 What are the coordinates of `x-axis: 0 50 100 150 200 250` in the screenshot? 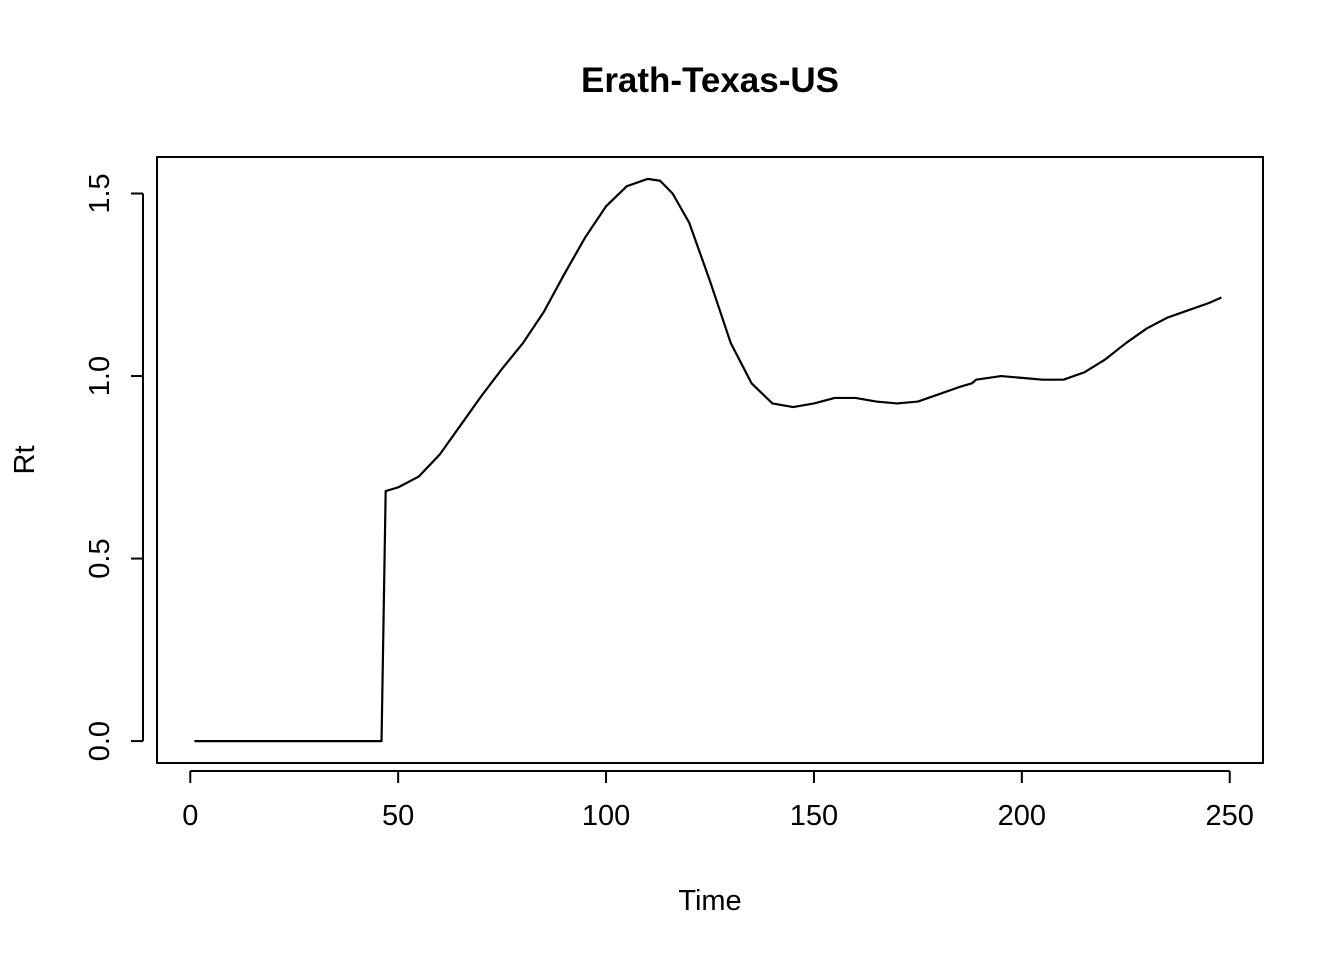 It's located at (718, 801).